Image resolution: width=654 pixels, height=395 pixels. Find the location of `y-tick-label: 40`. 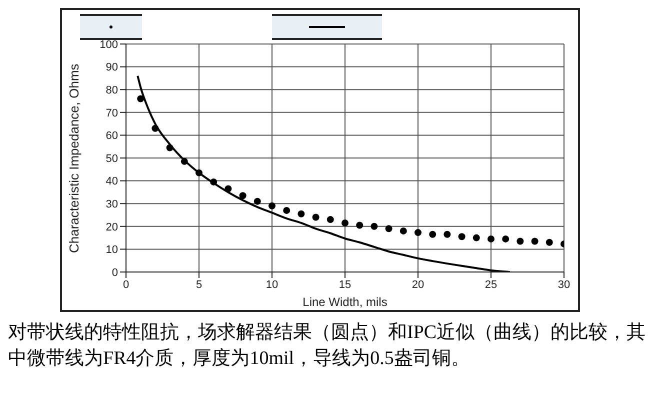

y-tick-label: 40 is located at coordinates (112, 182).